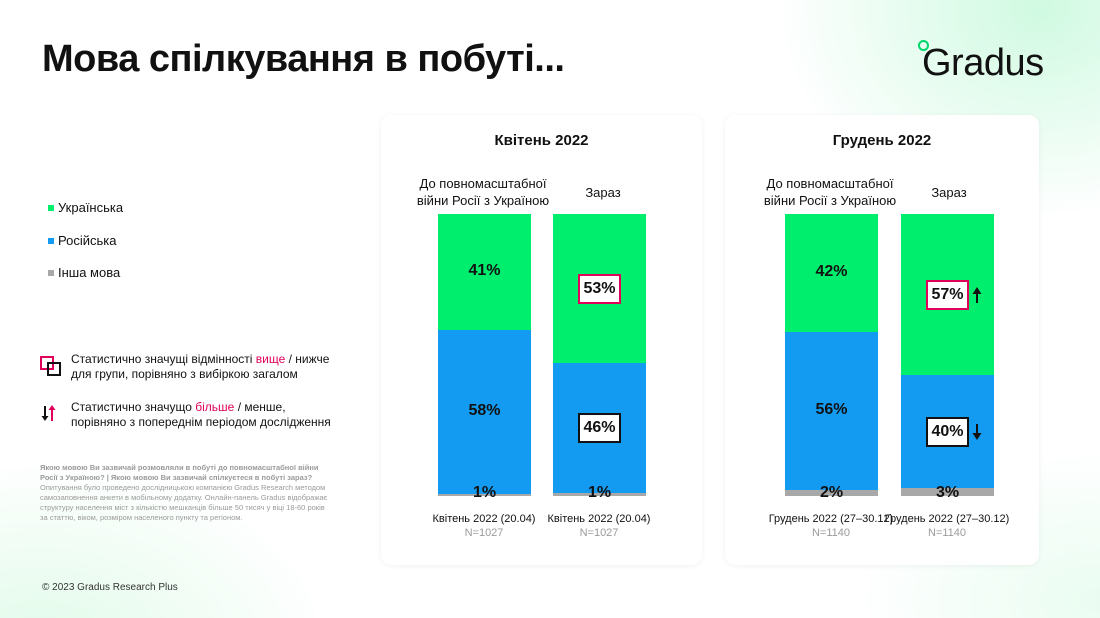 This screenshot has width=1100, height=618. Describe the element at coordinates (983, 63) in the screenshot. I see `logo-text: Gradus` at that location.